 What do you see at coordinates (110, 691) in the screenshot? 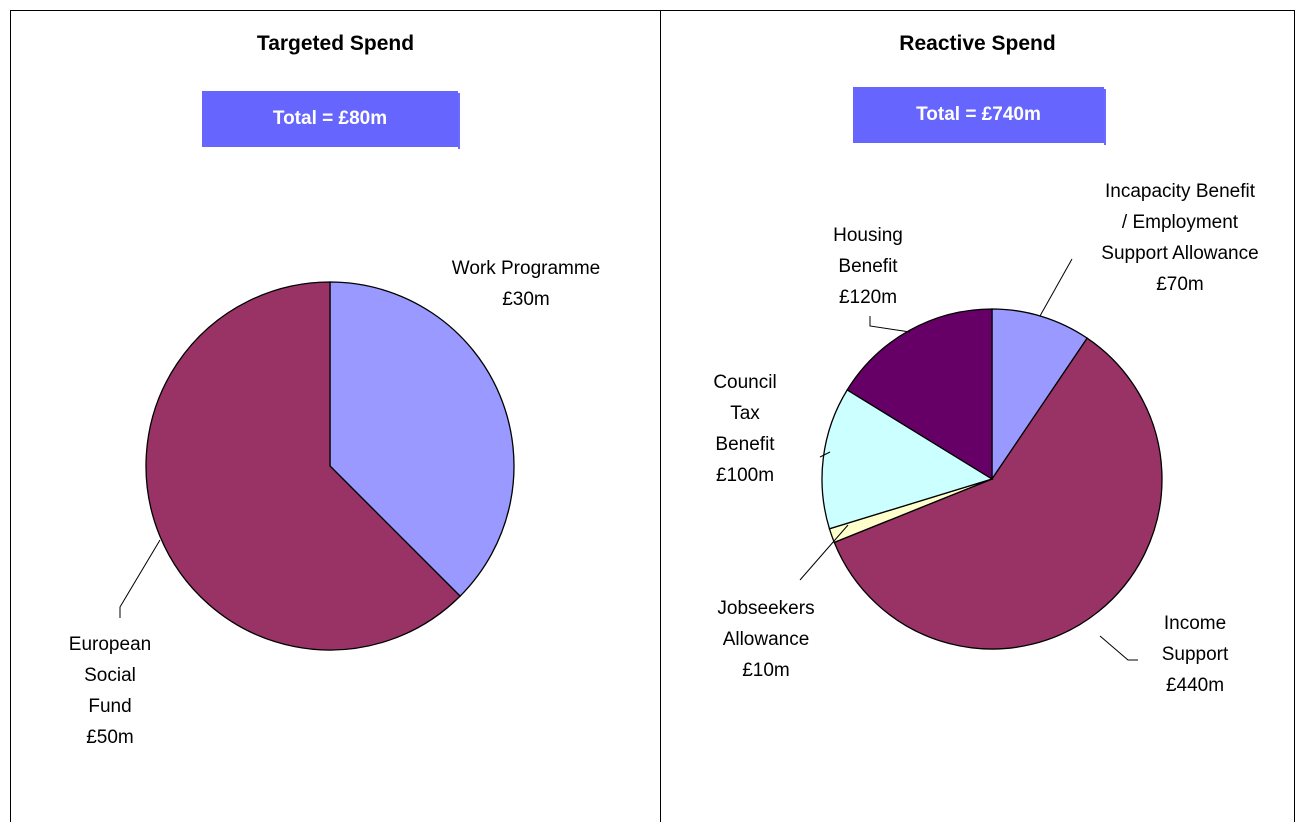
I see `slice-label-0-1: European Social Fund £50m` at bounding box center [110, 691].